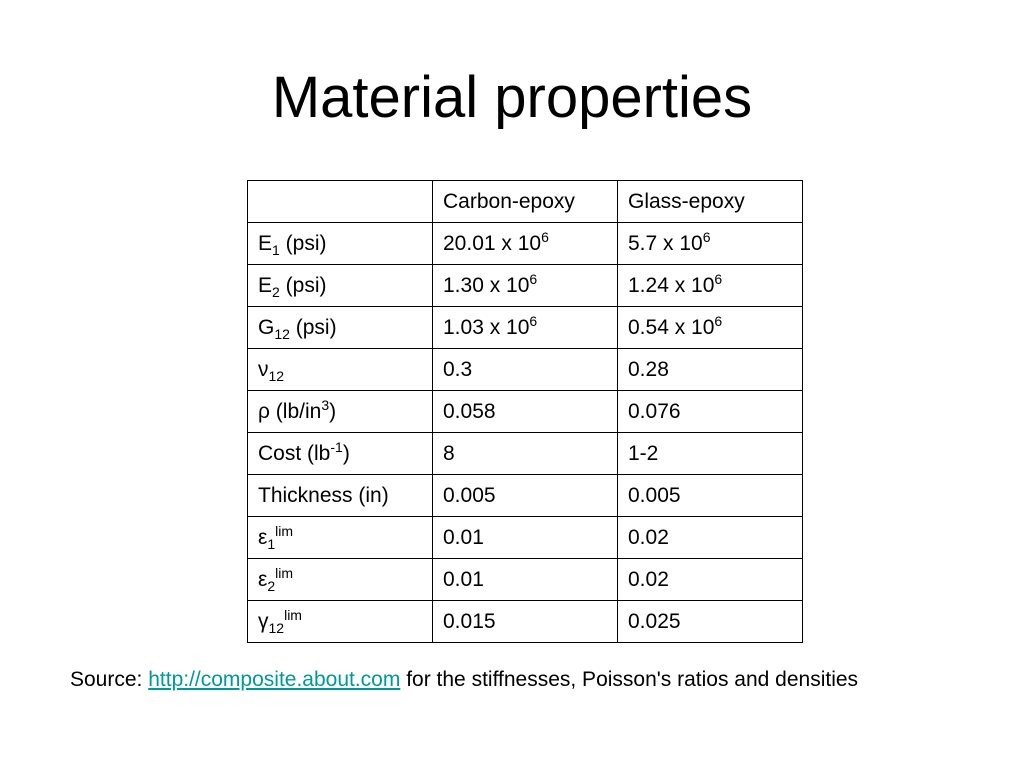 This screenshot has height=768, width=1024. I want to click on row-label: ν12, so click(340, 369).